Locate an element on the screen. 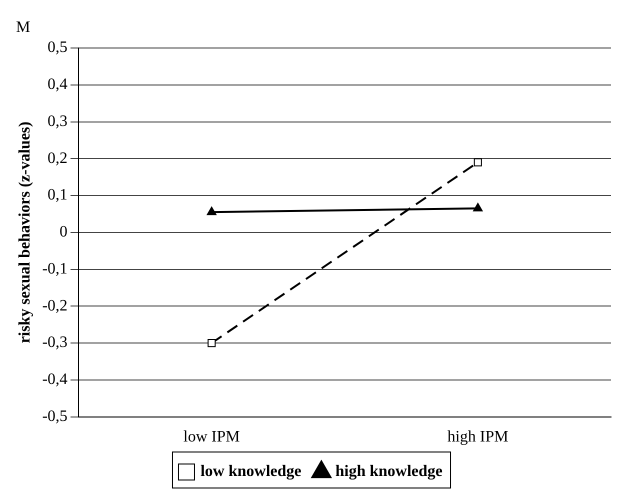 Image resolution: width=629 pixels, height=502 pixels. y-tick-label: -0,1 is located at coordinates (55, 269).